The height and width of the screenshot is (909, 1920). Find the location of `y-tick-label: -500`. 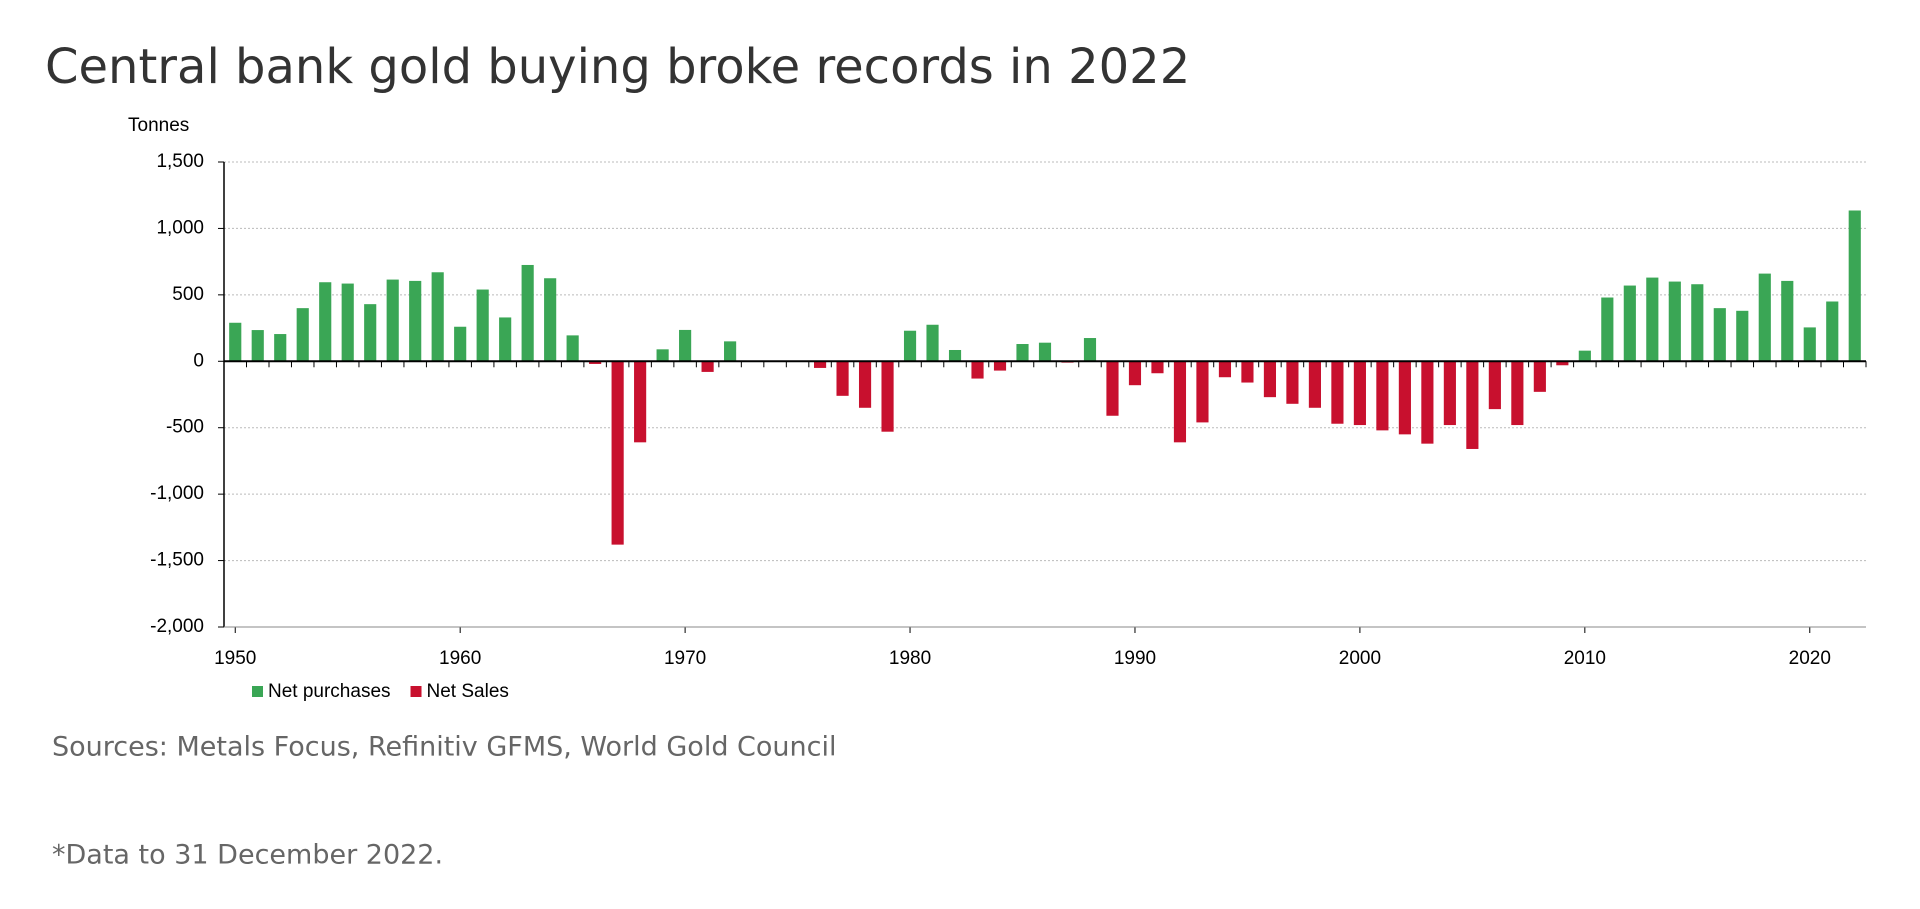

y-tick-label: -500 is located at coordinates (185, 427).